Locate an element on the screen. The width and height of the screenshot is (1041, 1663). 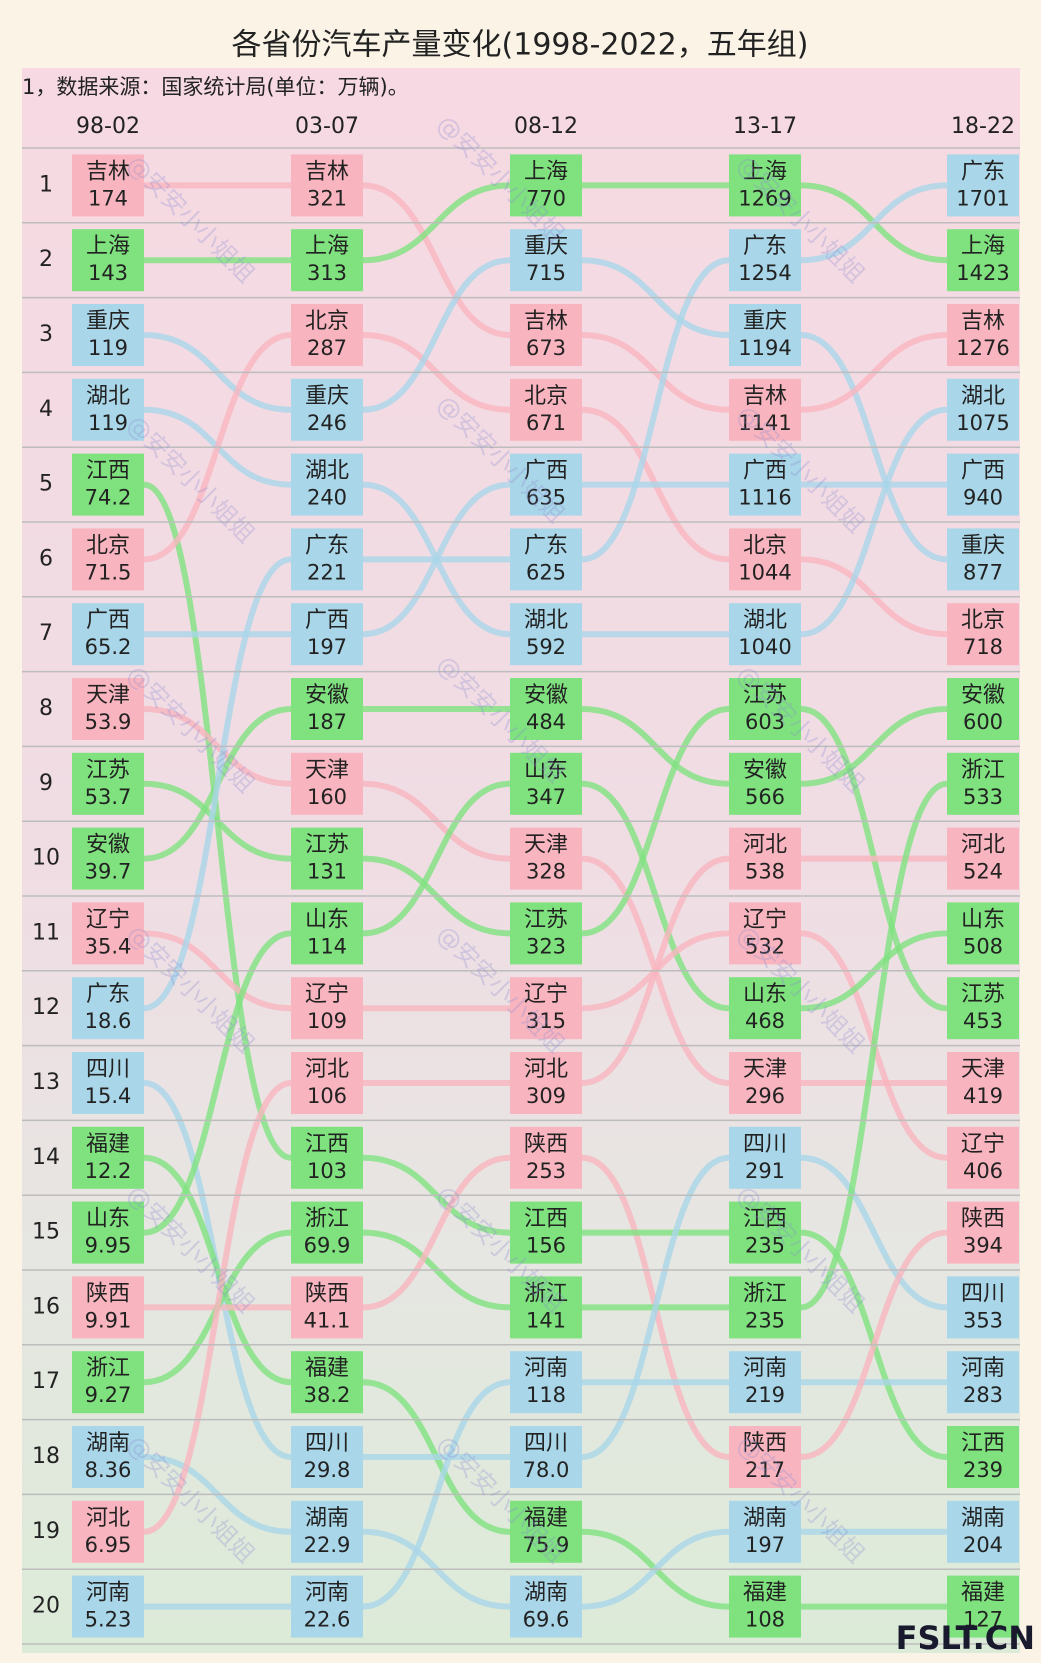
province-name: 安徽 is located at coordinates (765, 770).